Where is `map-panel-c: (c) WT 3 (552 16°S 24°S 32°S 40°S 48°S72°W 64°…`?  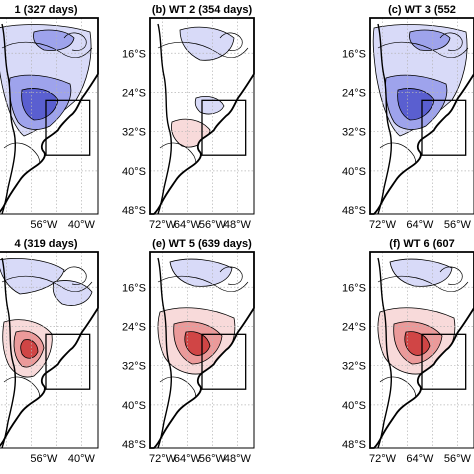
map-panel-c: (c) WT 3 (552 16°S 24°S 32°S 40°S 48°S72°W 64°… is located at coordinates (408, 117).